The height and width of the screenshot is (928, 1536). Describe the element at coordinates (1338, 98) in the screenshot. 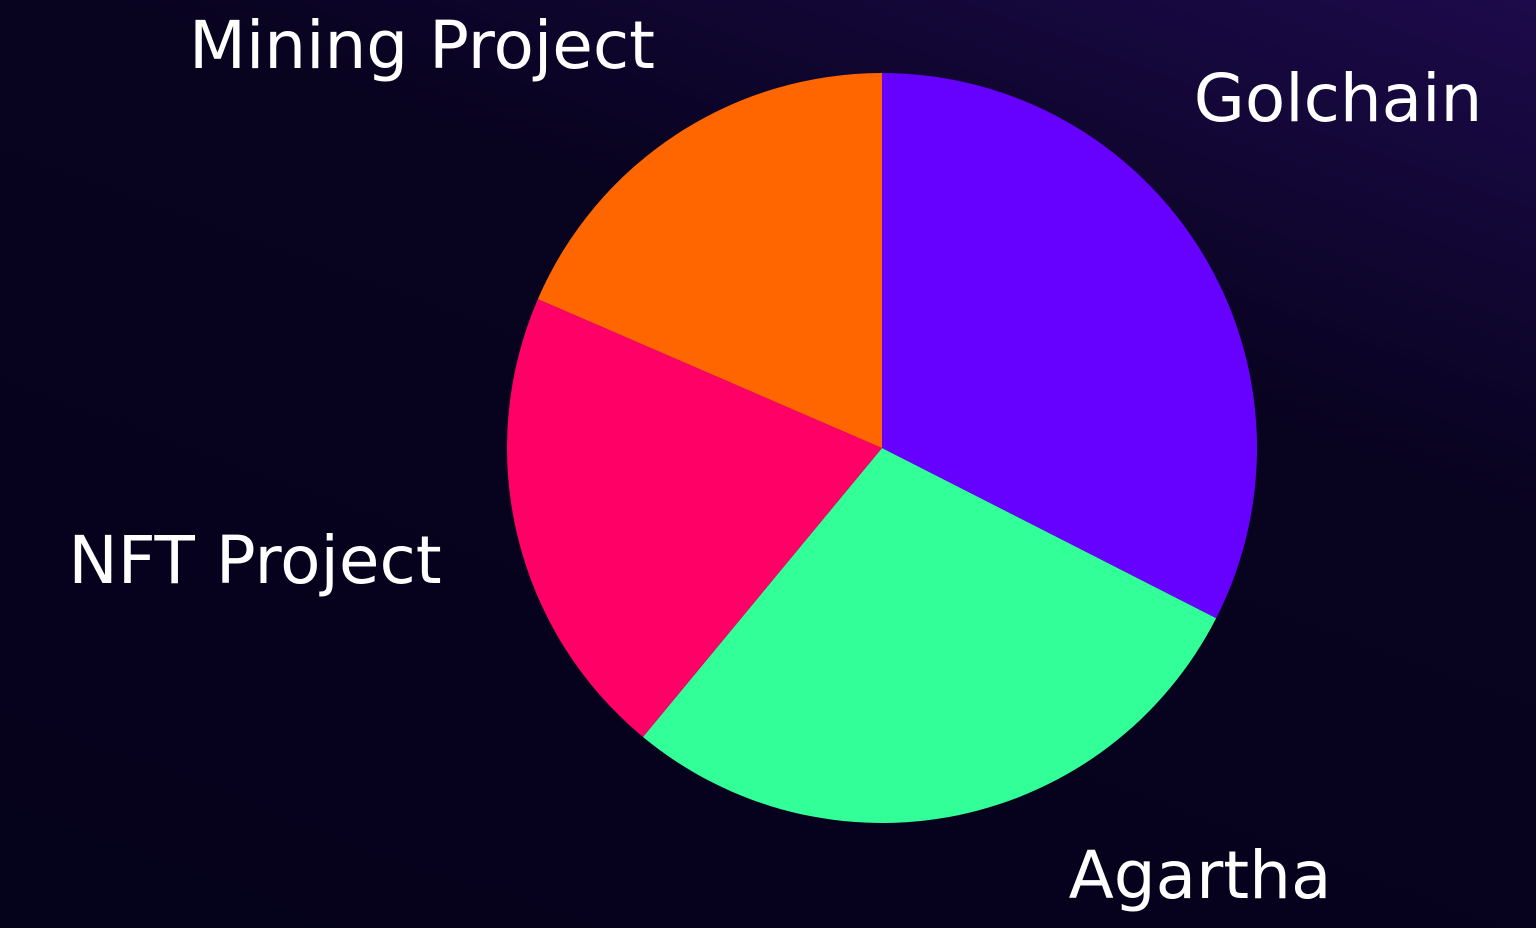

I see `slice-label: Golchain` at that location.